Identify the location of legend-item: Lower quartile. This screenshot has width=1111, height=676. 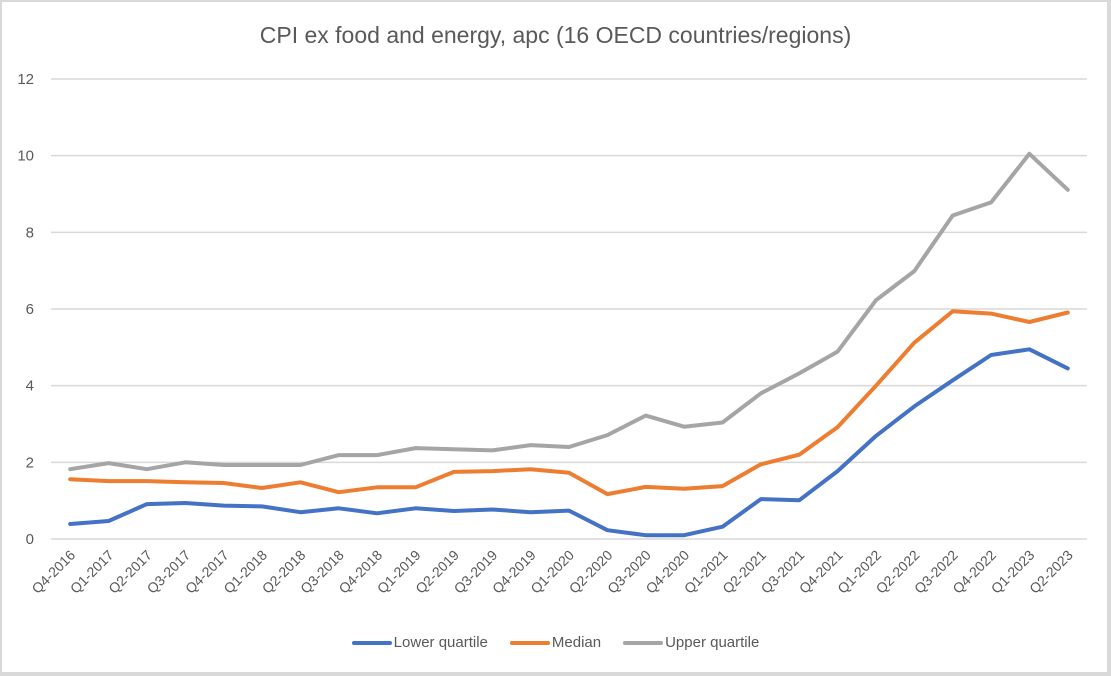
(419, 642).